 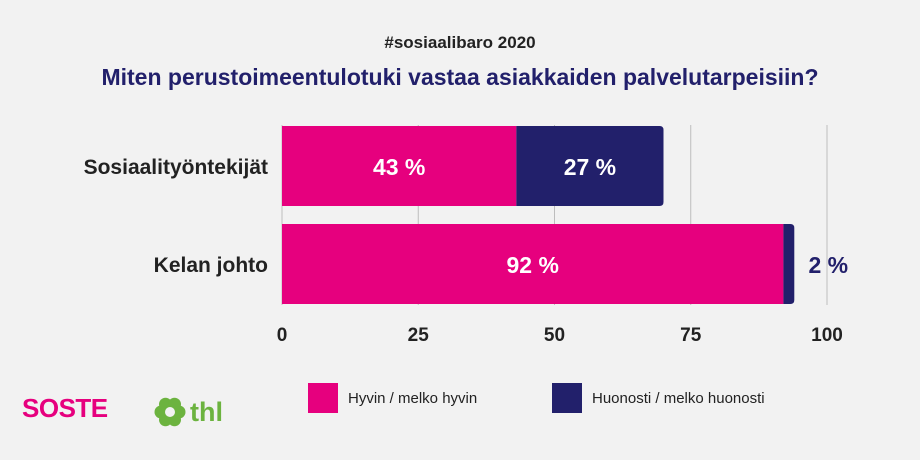 I want to click on data-label: 2 %, so click(x=828, y=265).